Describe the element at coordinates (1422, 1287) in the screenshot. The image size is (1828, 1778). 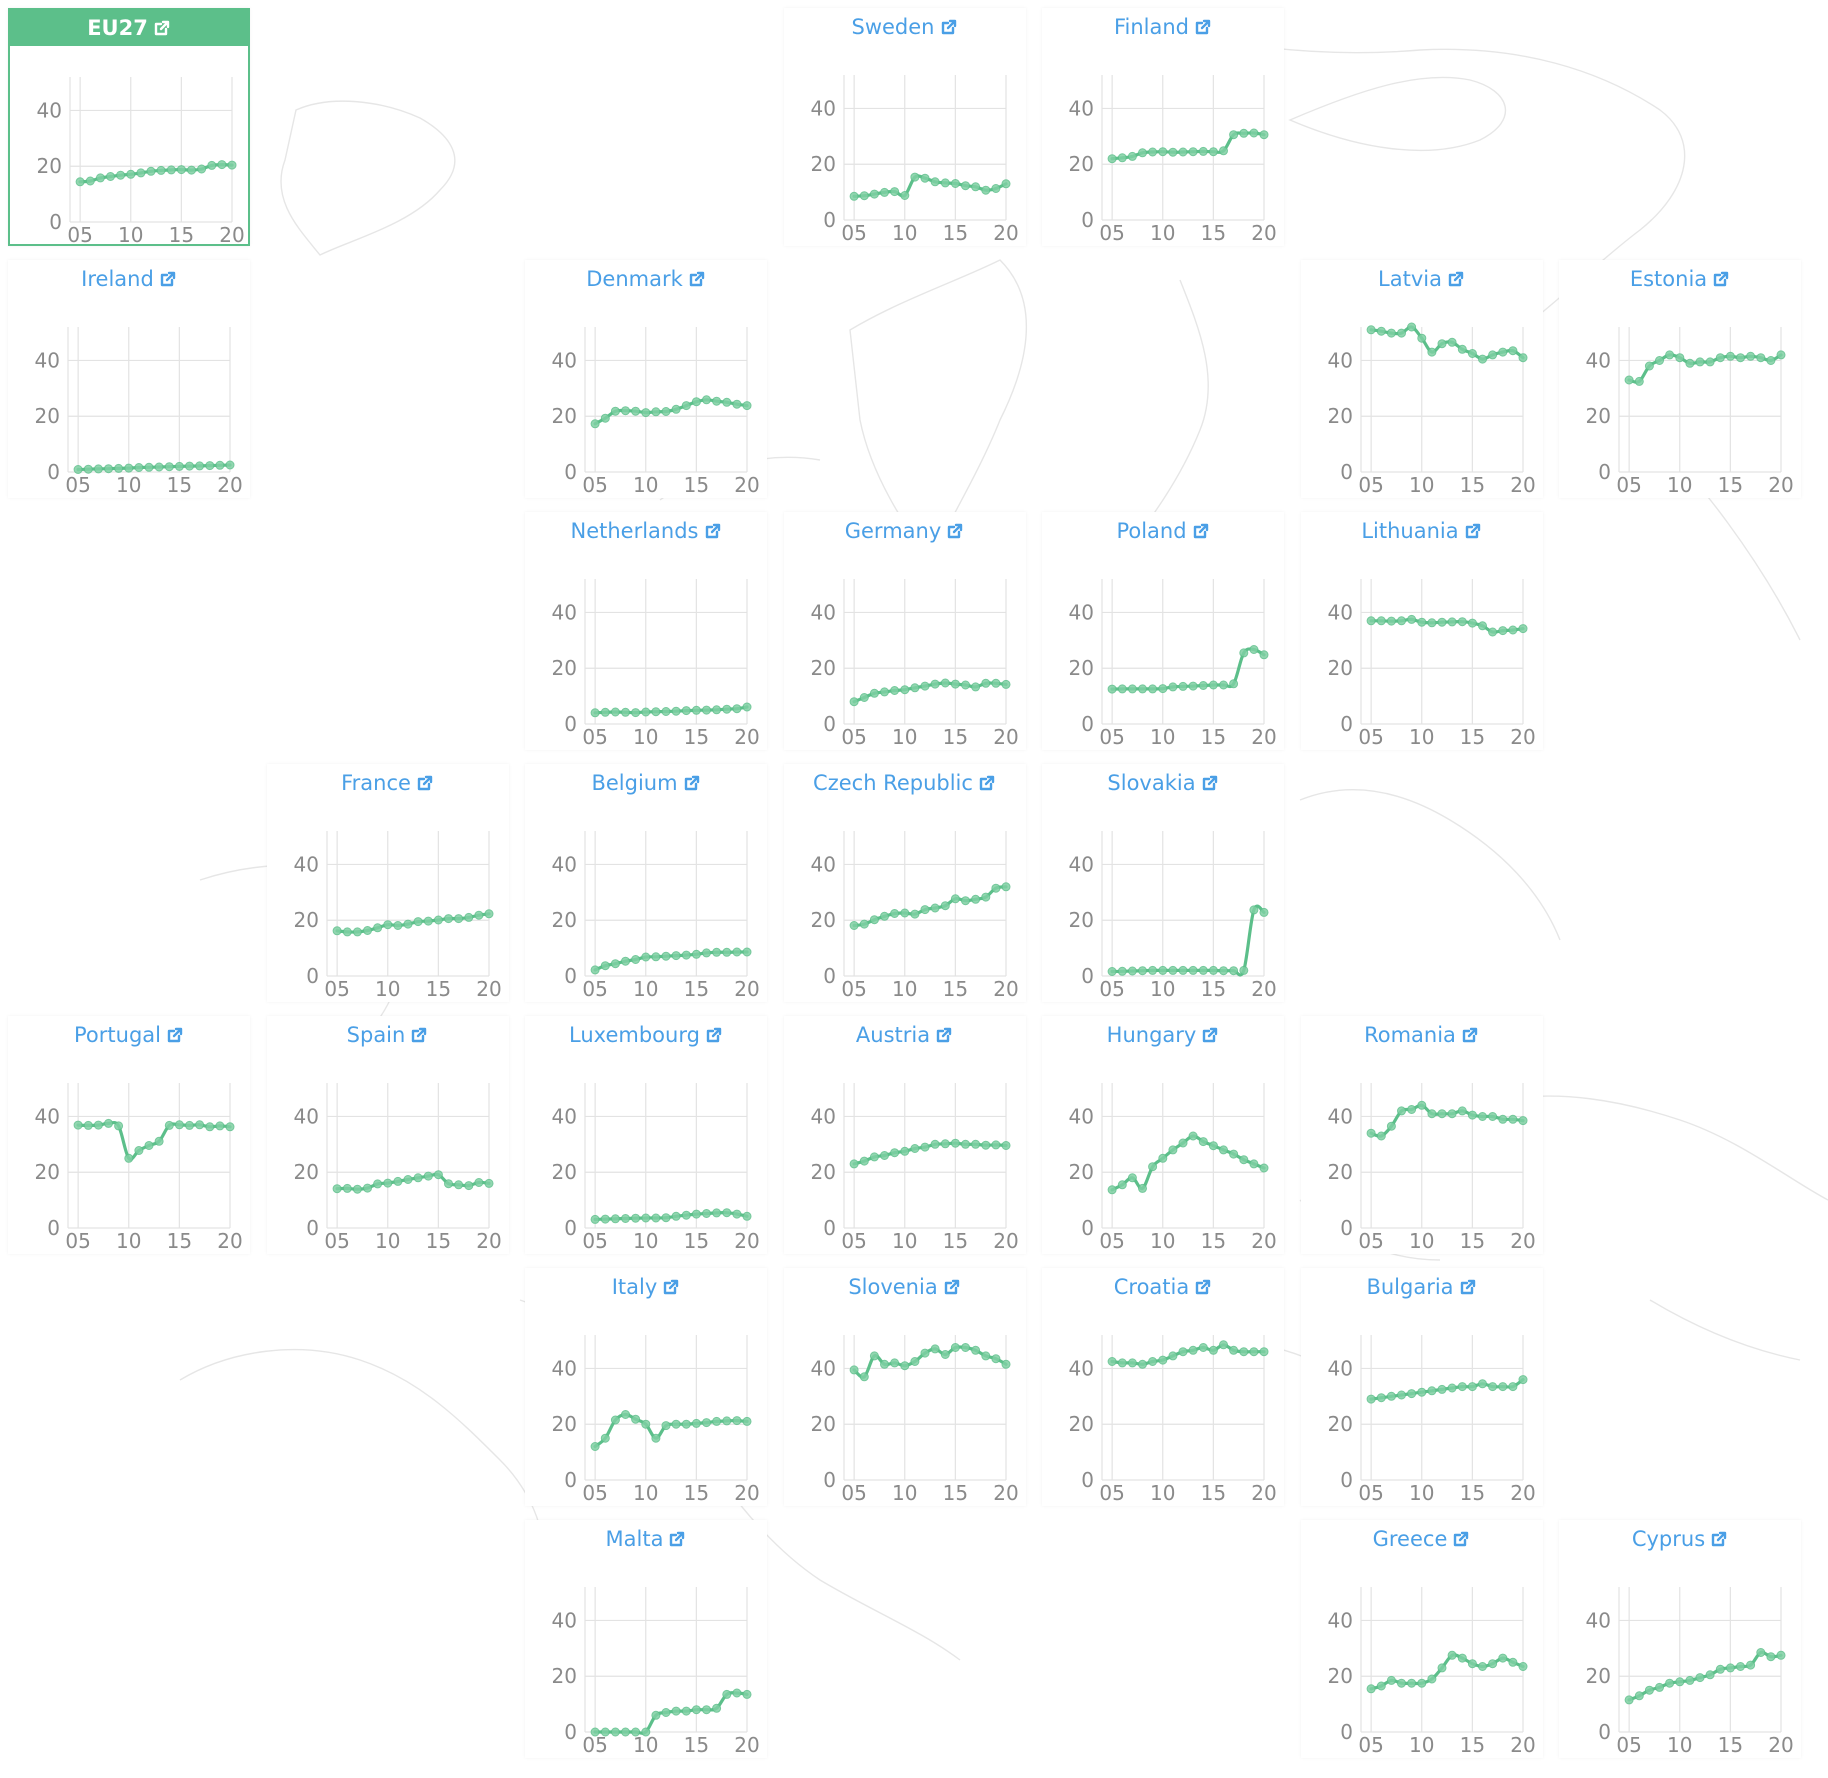
I see `country-link-bulgaria: Bulgaria` at that location.